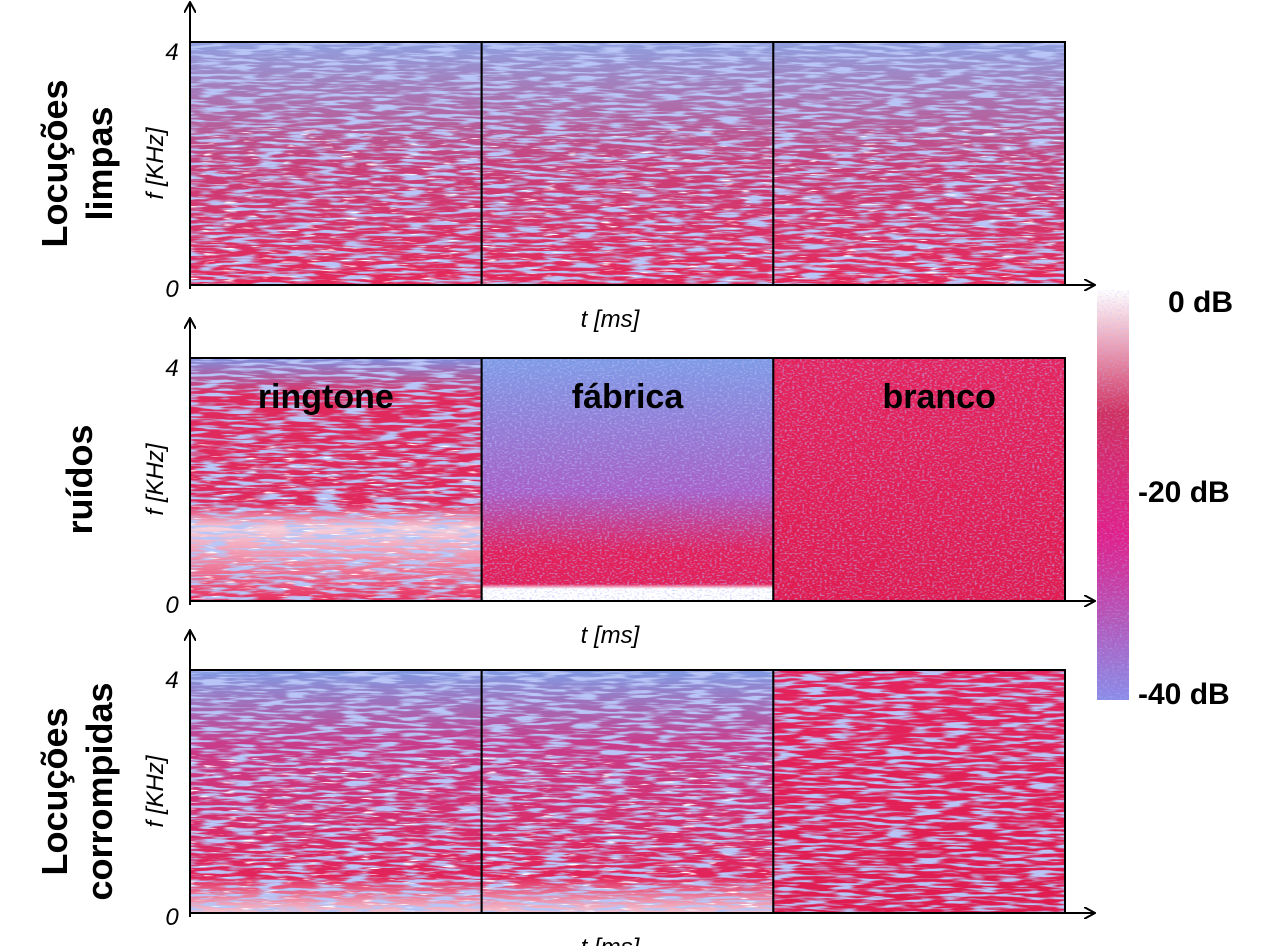 This screenshot has height=946, width=1276. I want to click on row-label: limpas, so click(99, 163).